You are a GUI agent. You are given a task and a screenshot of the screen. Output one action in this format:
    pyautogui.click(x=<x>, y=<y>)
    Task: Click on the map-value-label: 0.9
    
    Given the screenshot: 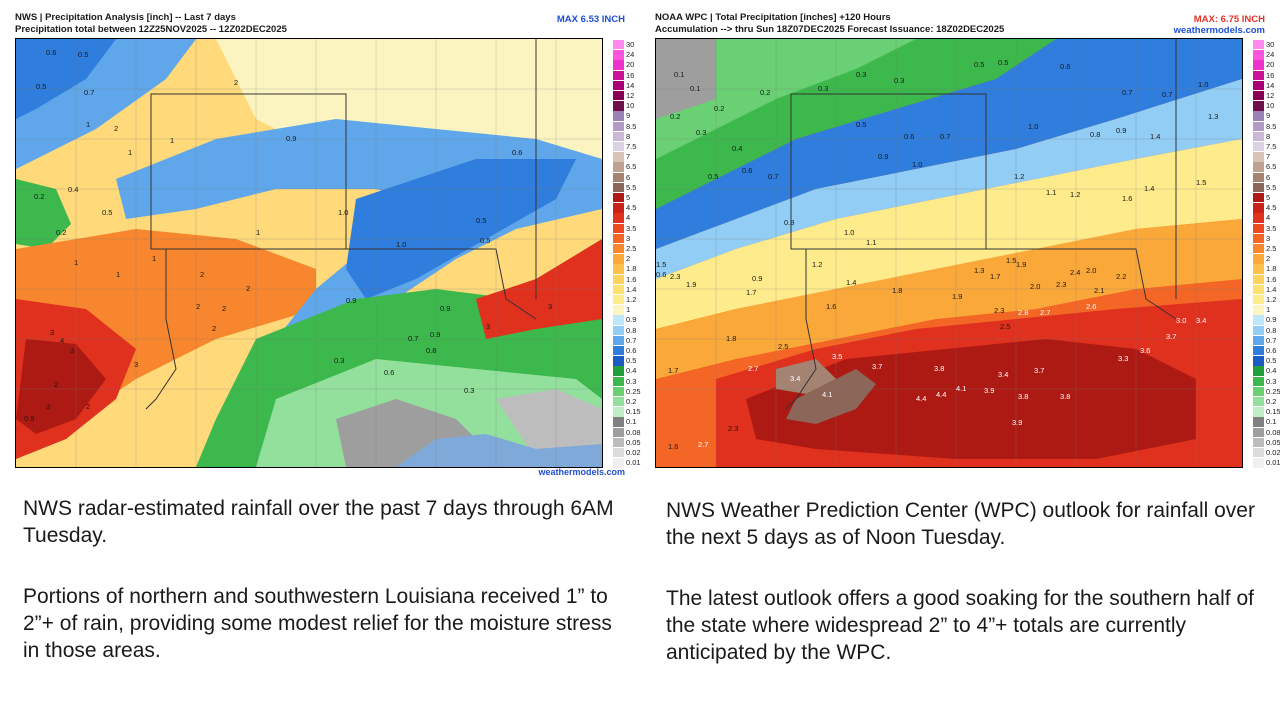 What is the action you would take?
    pyautogui.click(x=1121, y=130)
    